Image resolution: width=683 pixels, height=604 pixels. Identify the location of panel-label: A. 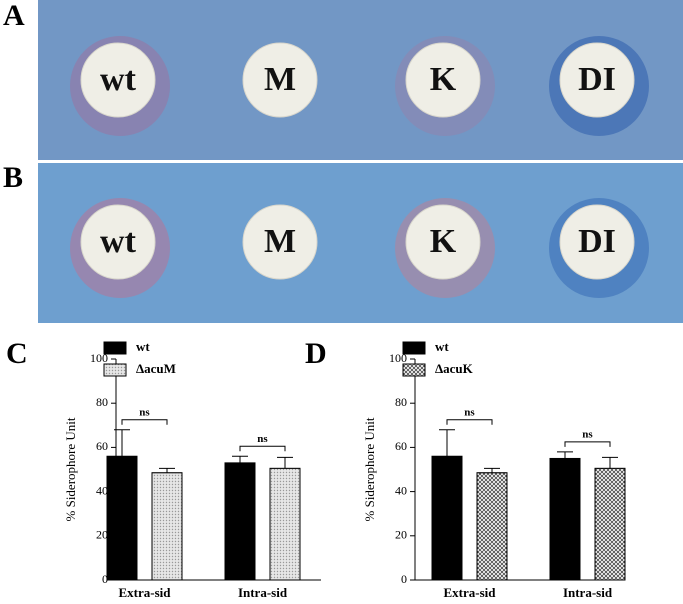
(14, 16).